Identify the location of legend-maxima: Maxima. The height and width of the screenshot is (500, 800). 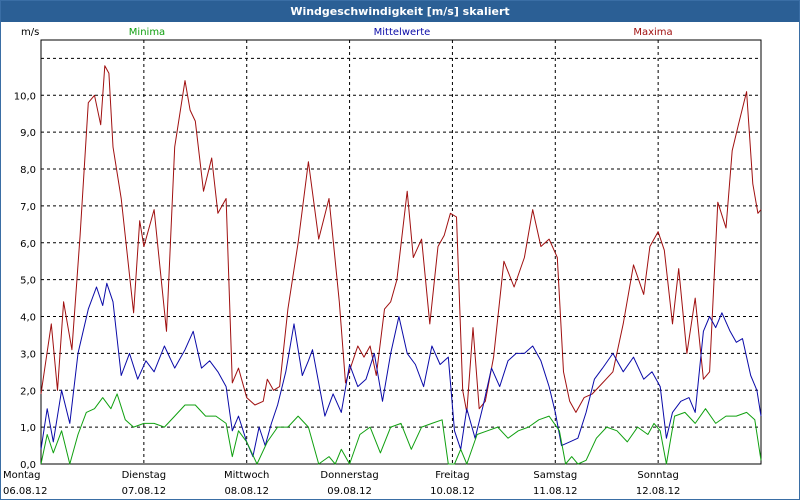
(652, 32).